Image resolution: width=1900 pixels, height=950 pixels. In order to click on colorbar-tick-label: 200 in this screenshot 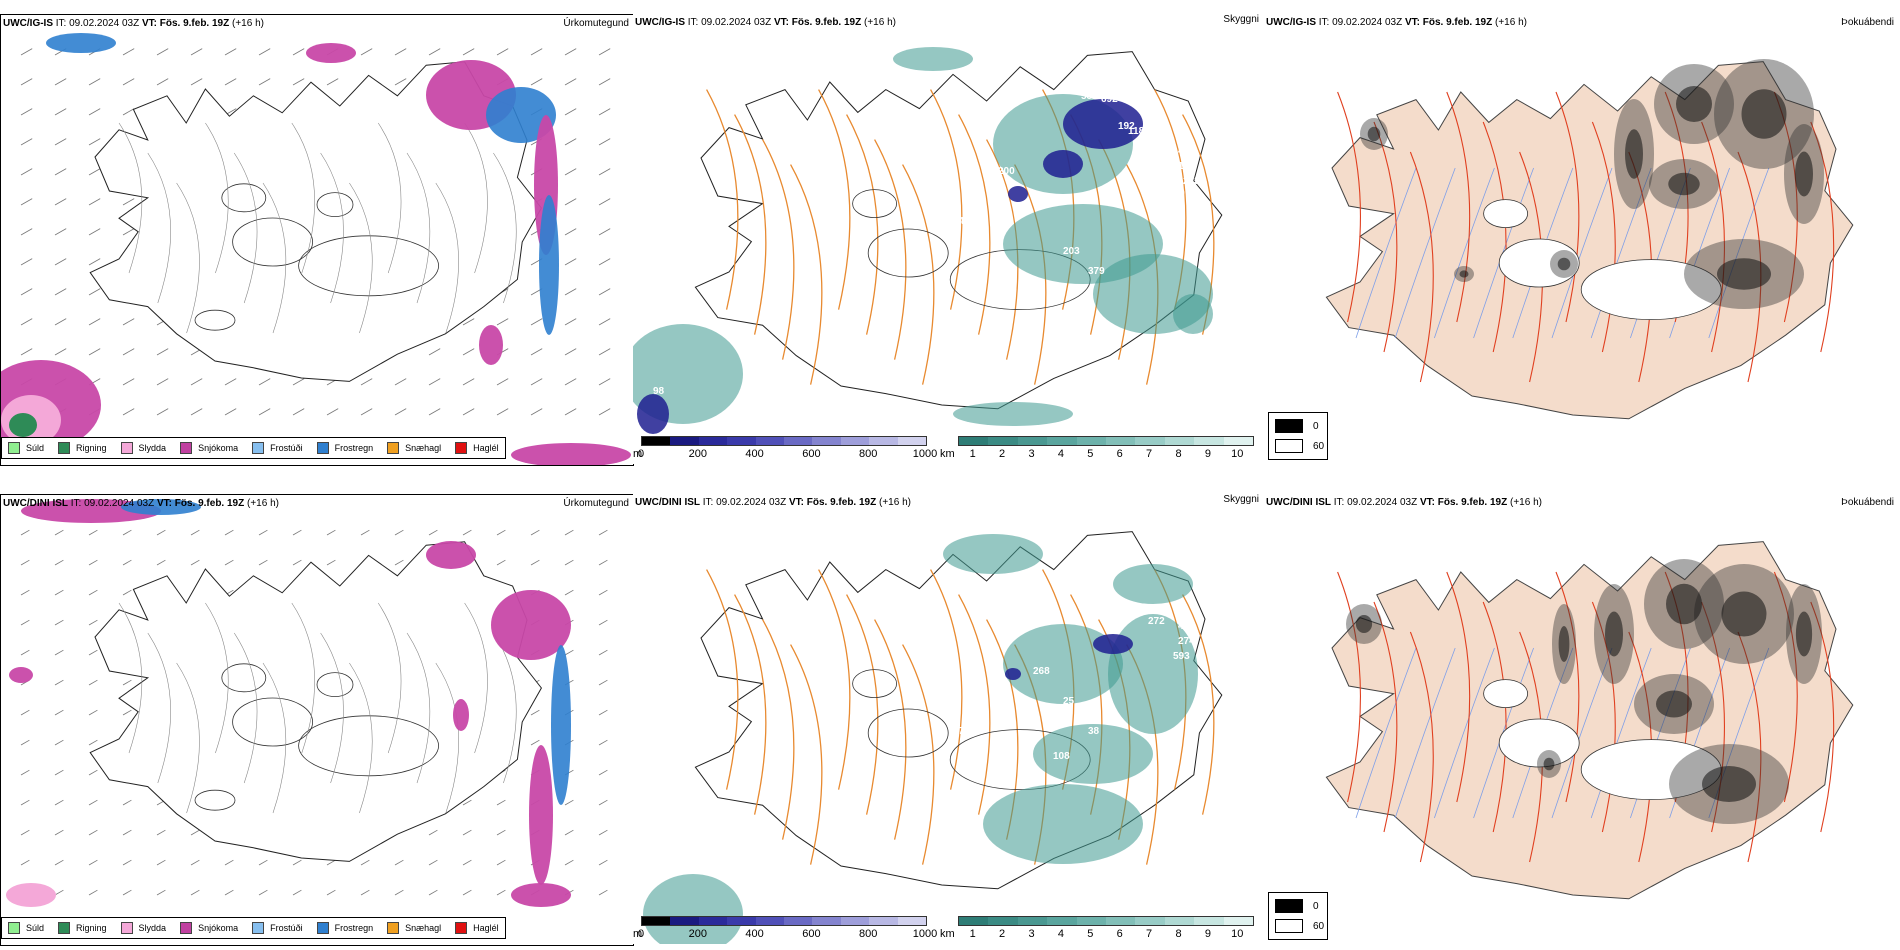, I will do `click(697, 934)`.